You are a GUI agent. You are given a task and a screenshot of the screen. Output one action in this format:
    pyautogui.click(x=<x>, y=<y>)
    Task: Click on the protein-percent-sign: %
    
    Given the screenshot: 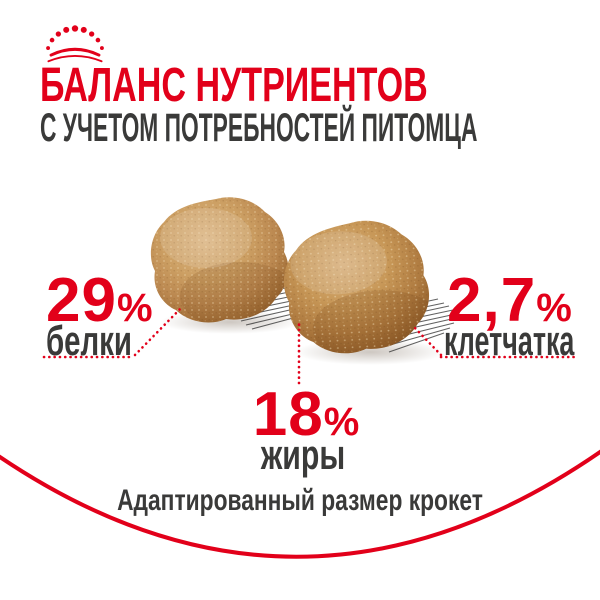 What is the action you would take?
    pyautogui.click(x=134, y=308)
    